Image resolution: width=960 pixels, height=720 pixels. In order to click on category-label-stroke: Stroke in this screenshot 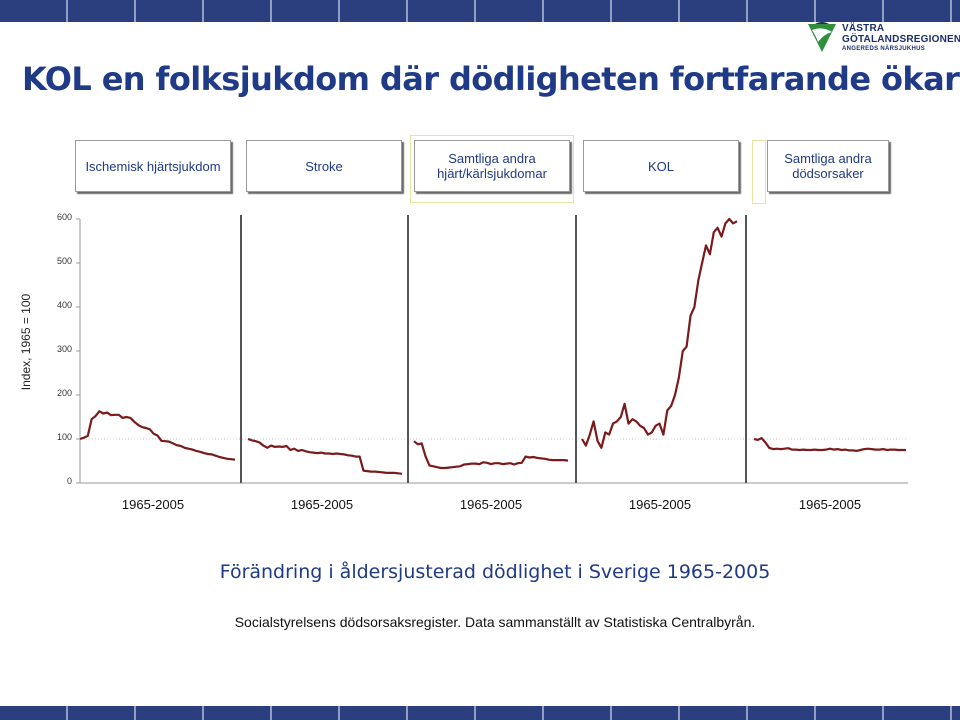, I will do `click(324, 166)`.